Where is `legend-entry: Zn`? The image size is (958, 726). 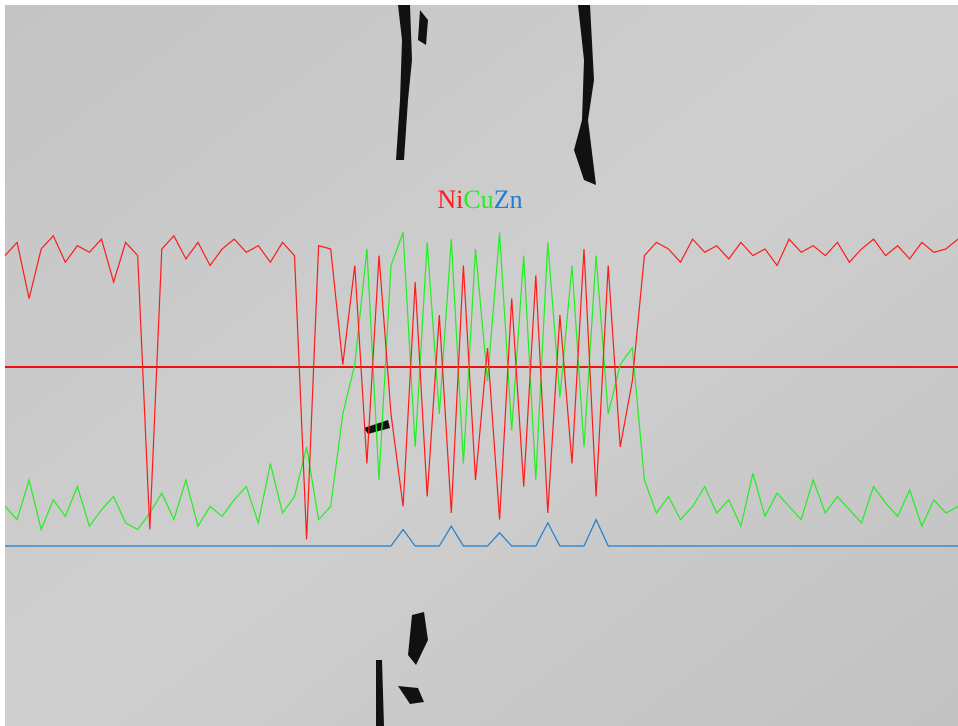 legend-entry: Zn is located at coordinates (508, 199).